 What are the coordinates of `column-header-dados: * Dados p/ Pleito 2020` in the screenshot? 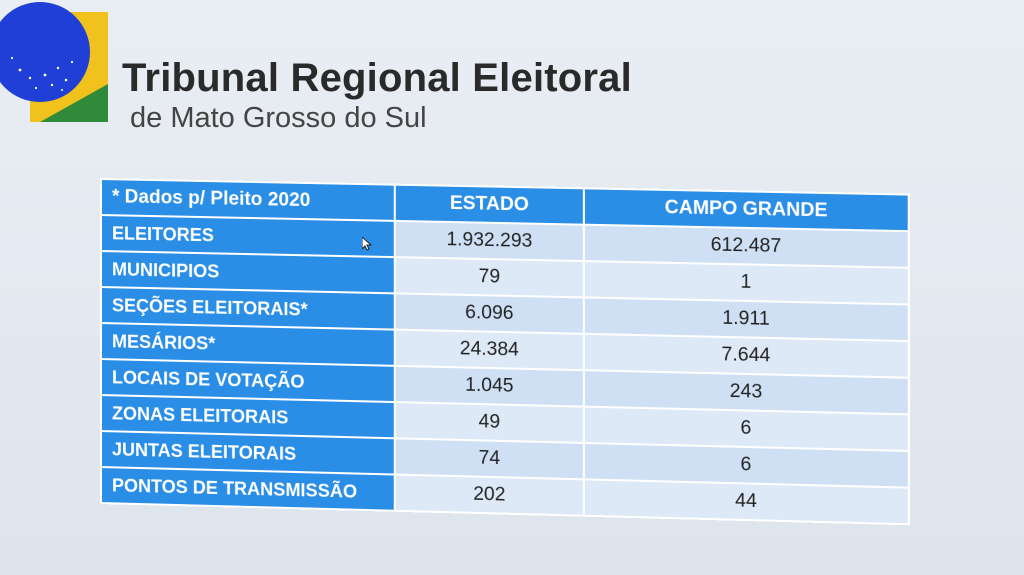 It's located at (248, 200).